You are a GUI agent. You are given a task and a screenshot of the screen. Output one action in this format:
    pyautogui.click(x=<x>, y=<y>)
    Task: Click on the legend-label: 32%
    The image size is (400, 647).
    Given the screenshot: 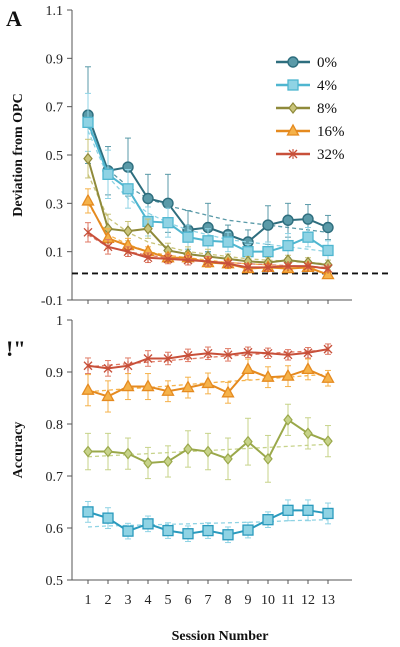 What is the action you would take?
    pyautogui.click(x=331, y=155)
    